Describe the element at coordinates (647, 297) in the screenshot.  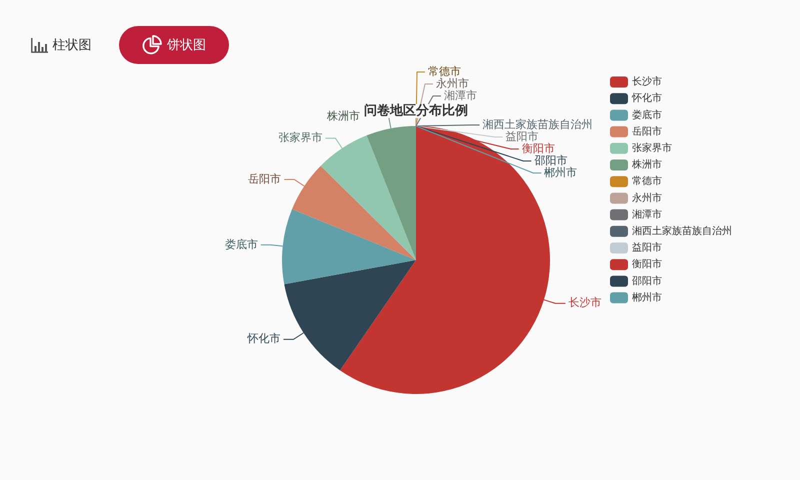
I see `legend-label: 郴州市` at that location.